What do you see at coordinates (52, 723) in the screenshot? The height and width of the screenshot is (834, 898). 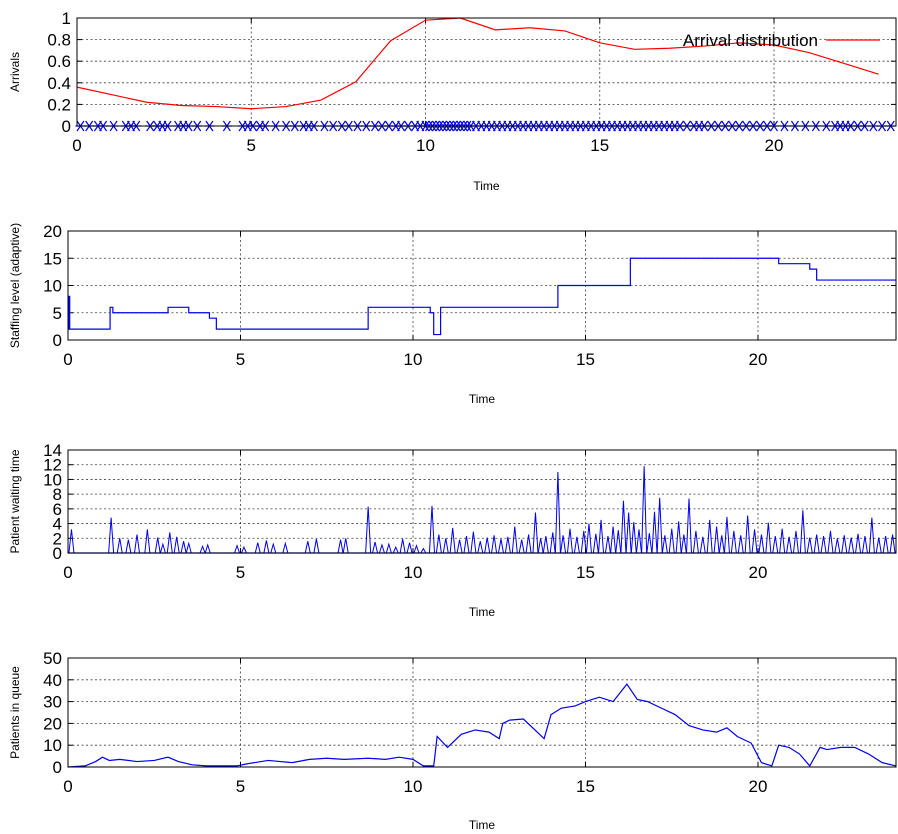 I see `y-tick-label: 20` at bounding box center [52, 723].